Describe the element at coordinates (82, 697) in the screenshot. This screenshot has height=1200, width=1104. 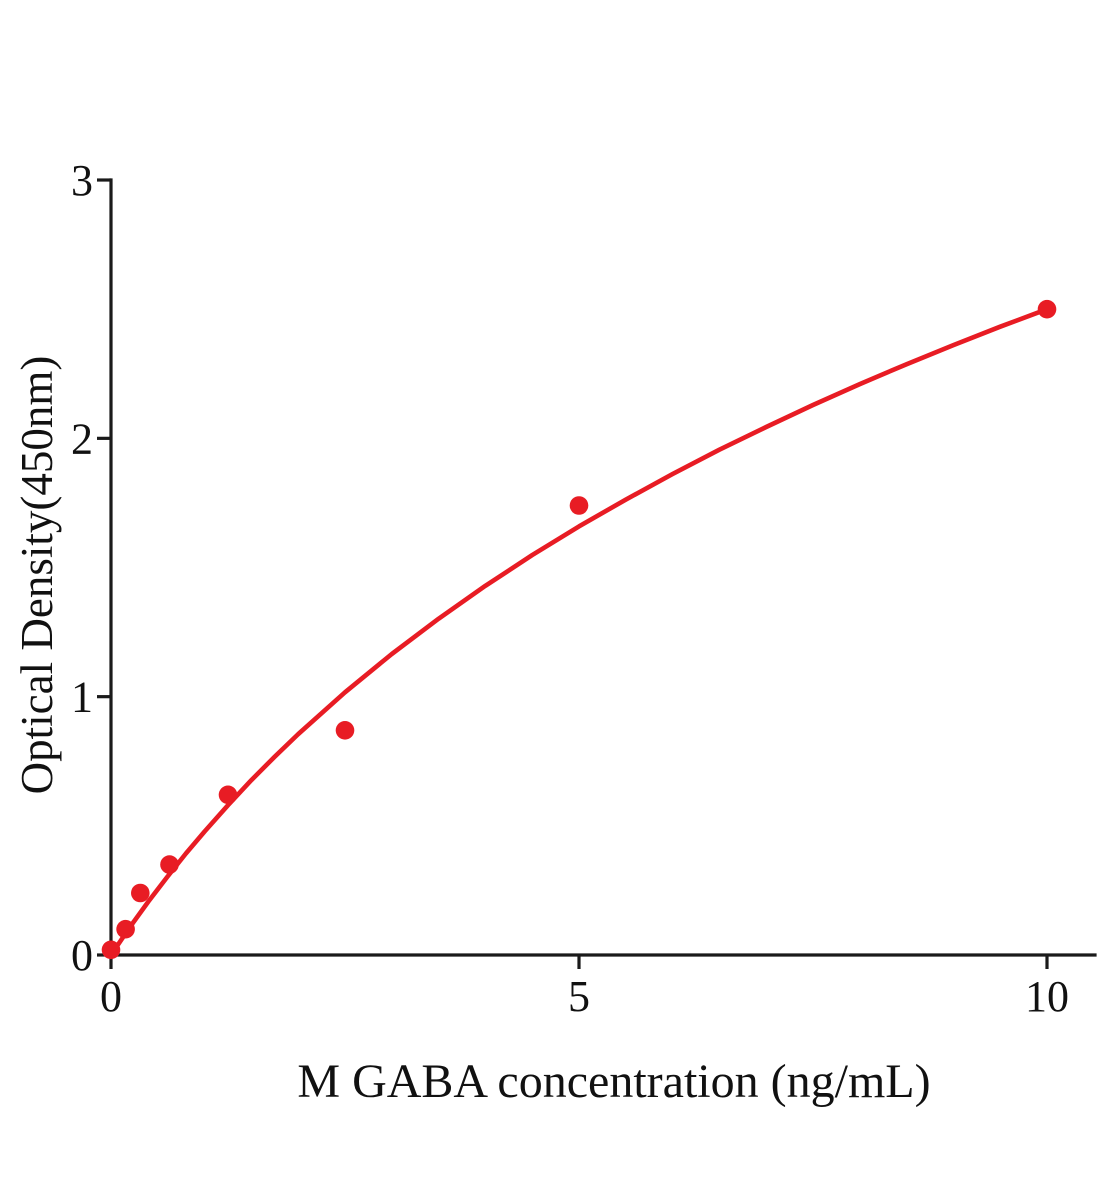
I see `y-tick-label: 1` at that location.